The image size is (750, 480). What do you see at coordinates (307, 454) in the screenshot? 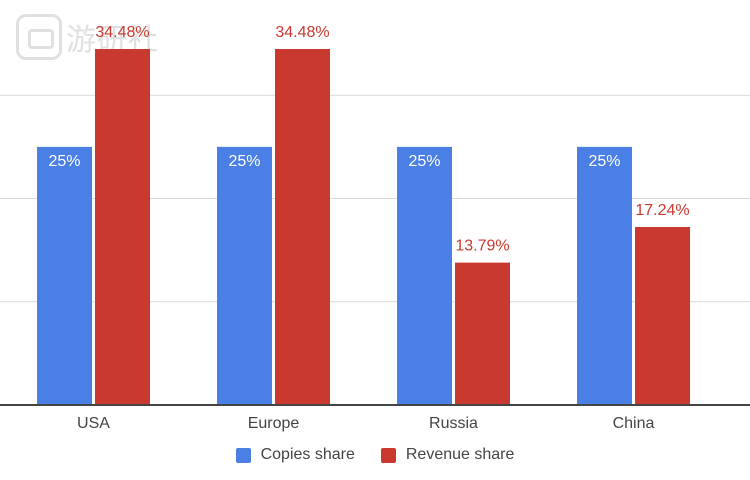
I see `legend-label-copies: Copies share` at bounding box center [307, 454].